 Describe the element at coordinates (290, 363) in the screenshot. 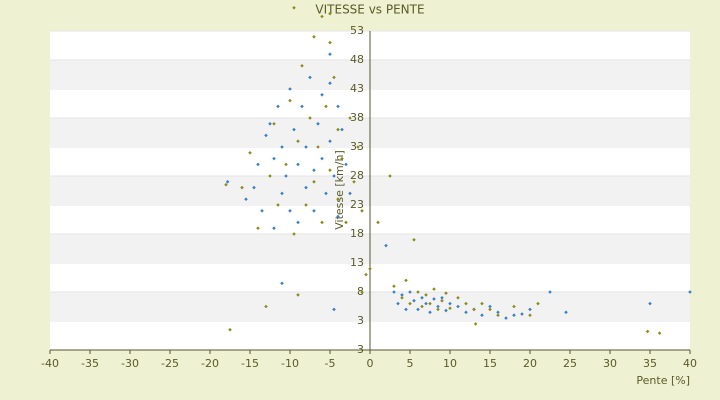

I see `x-tick-label: -10` at that location.